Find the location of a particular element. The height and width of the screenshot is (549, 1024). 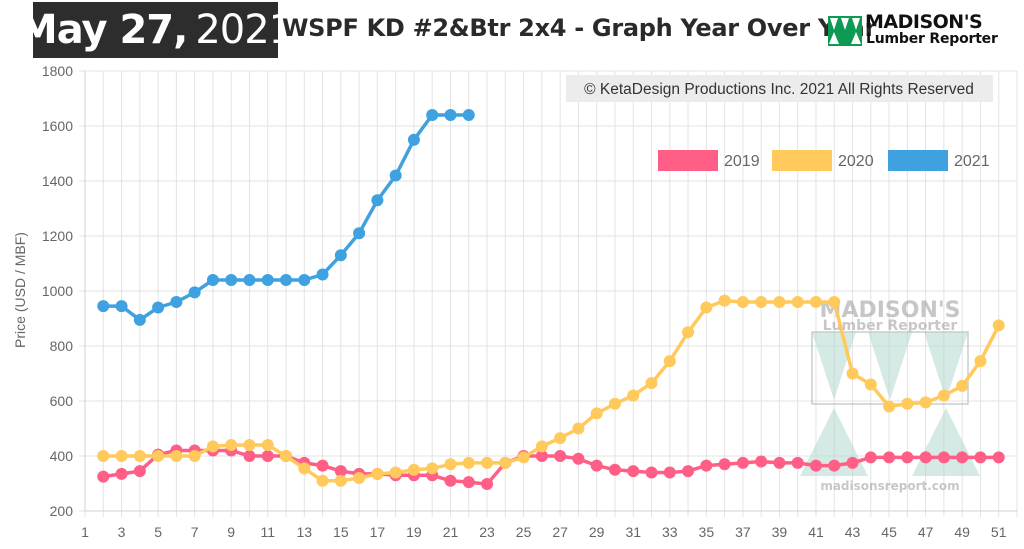

y-tick-label: 600 is located at coordinates (62, 401).